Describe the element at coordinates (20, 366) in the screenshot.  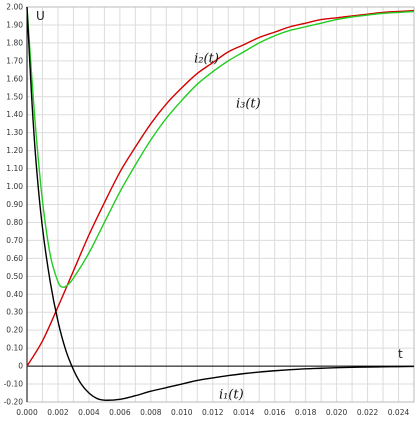
I see `y-tick-label: 0` at that location.